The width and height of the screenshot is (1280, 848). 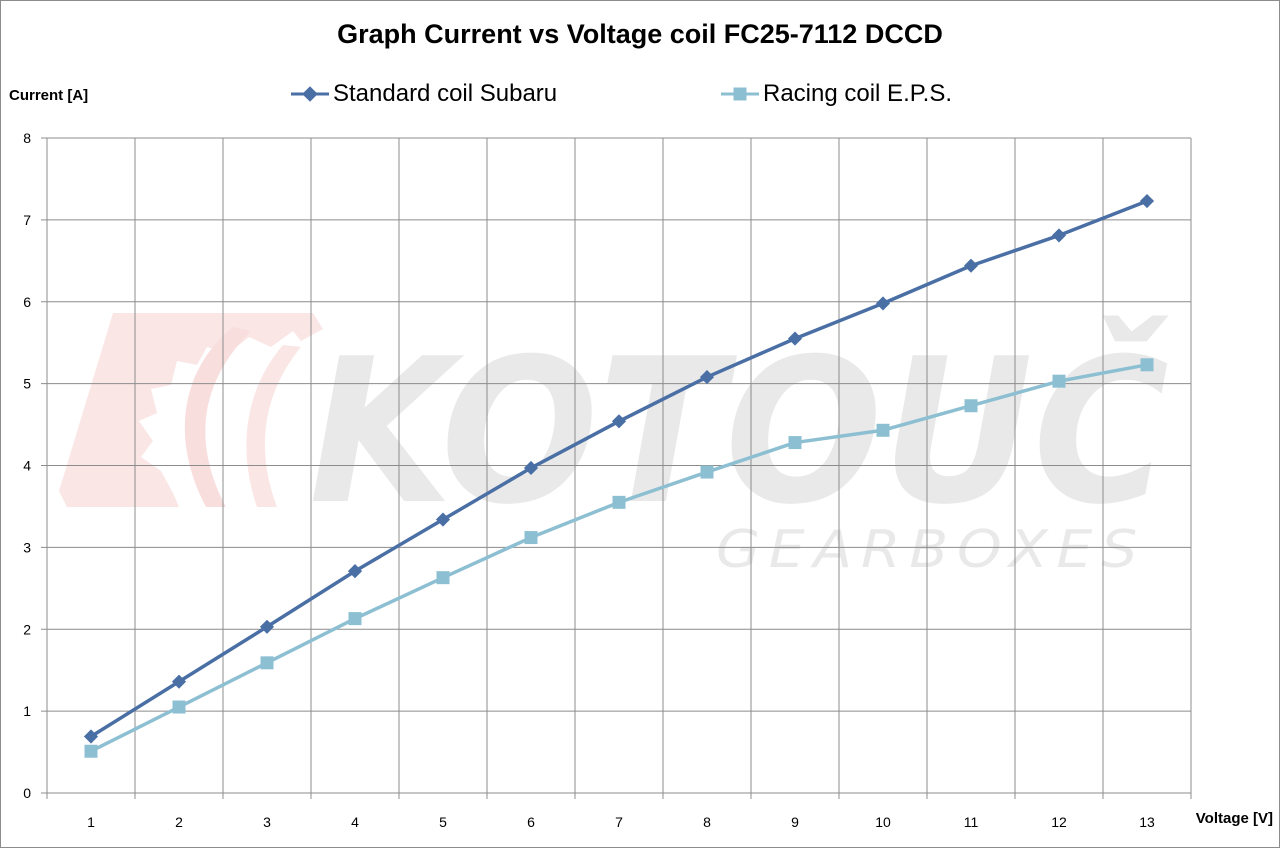 What do you see at coordinates (443, 822) in the screenshot?
I see `x-tick-label: 5` at bounding box center [443, 822].